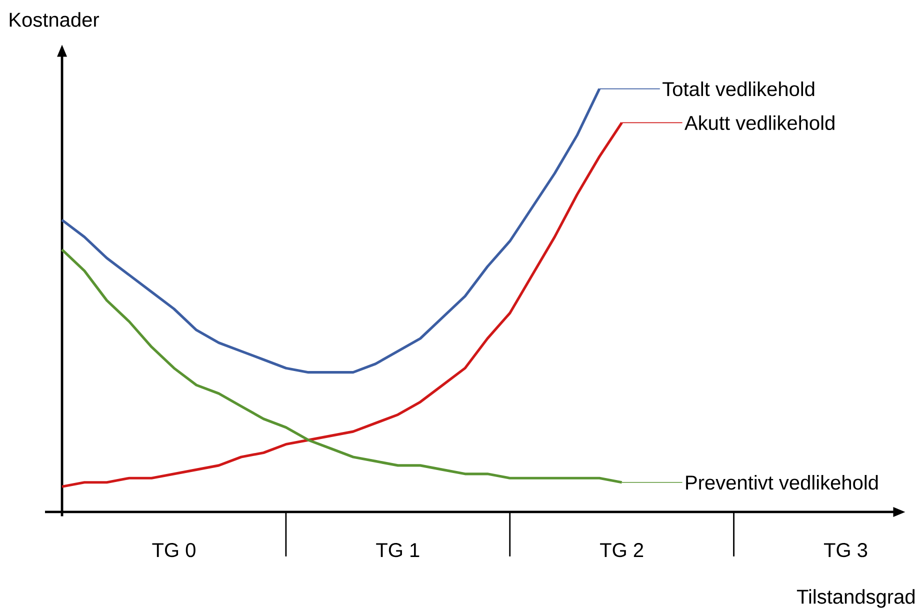 The width and height of the screenshot is (922, 612). I want to click on text: TG 1, so click(398, 550).